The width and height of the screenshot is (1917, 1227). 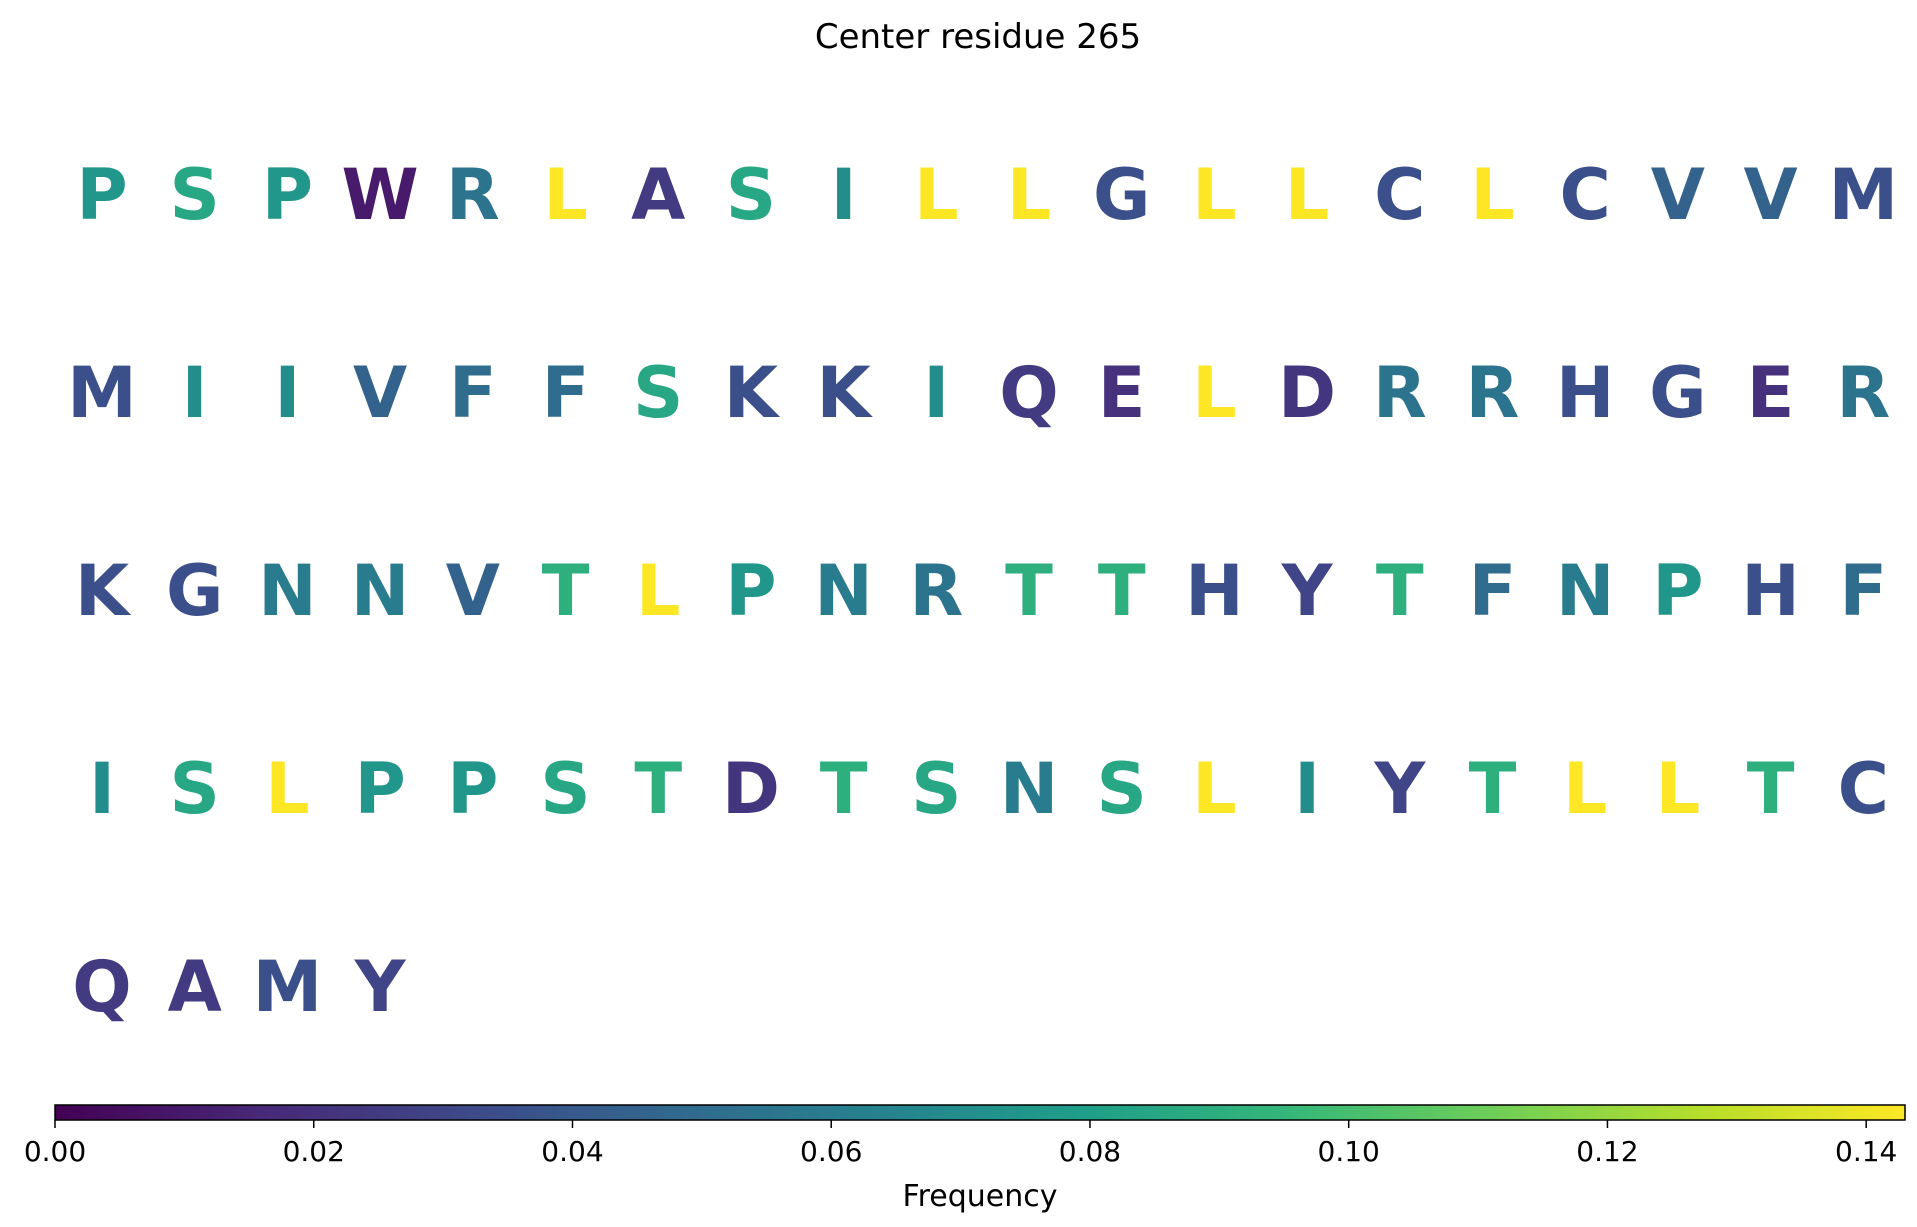 I want to click on colorbar-tick-label: 0.04, so click(x=572, y=1151).